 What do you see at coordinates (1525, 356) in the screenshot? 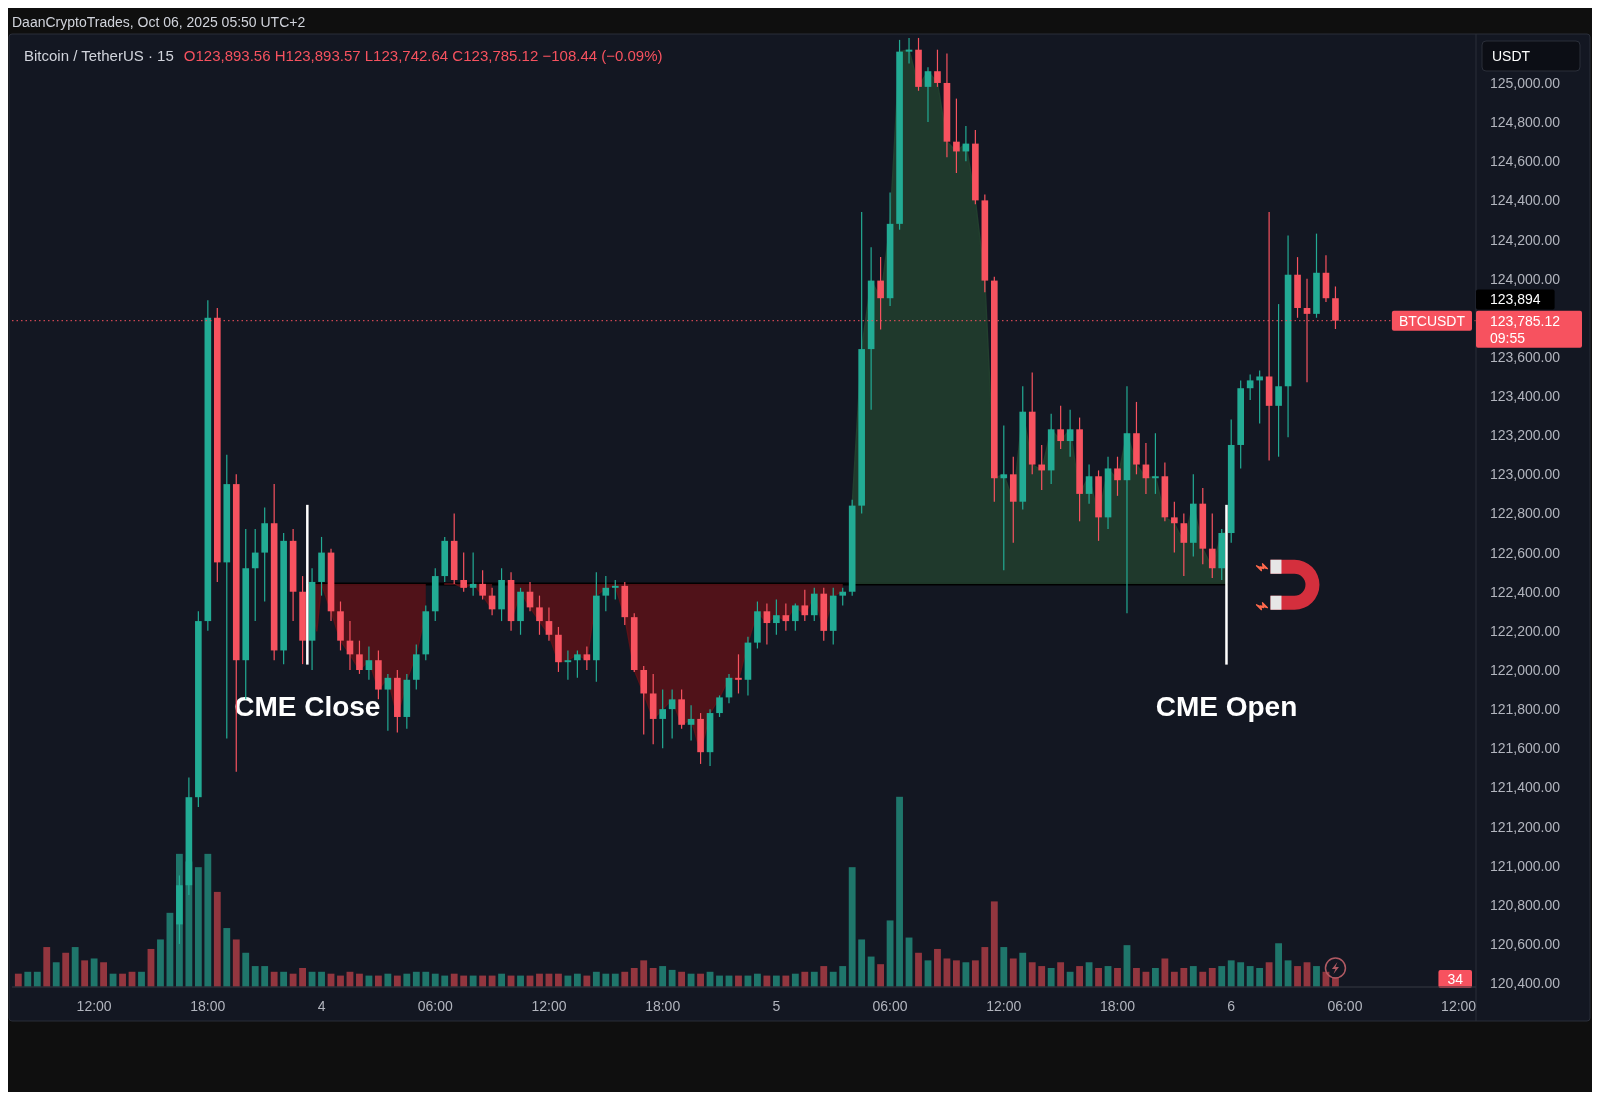
I see `y-tick-label: 123,600.00` at bounding box center [1525, 356].